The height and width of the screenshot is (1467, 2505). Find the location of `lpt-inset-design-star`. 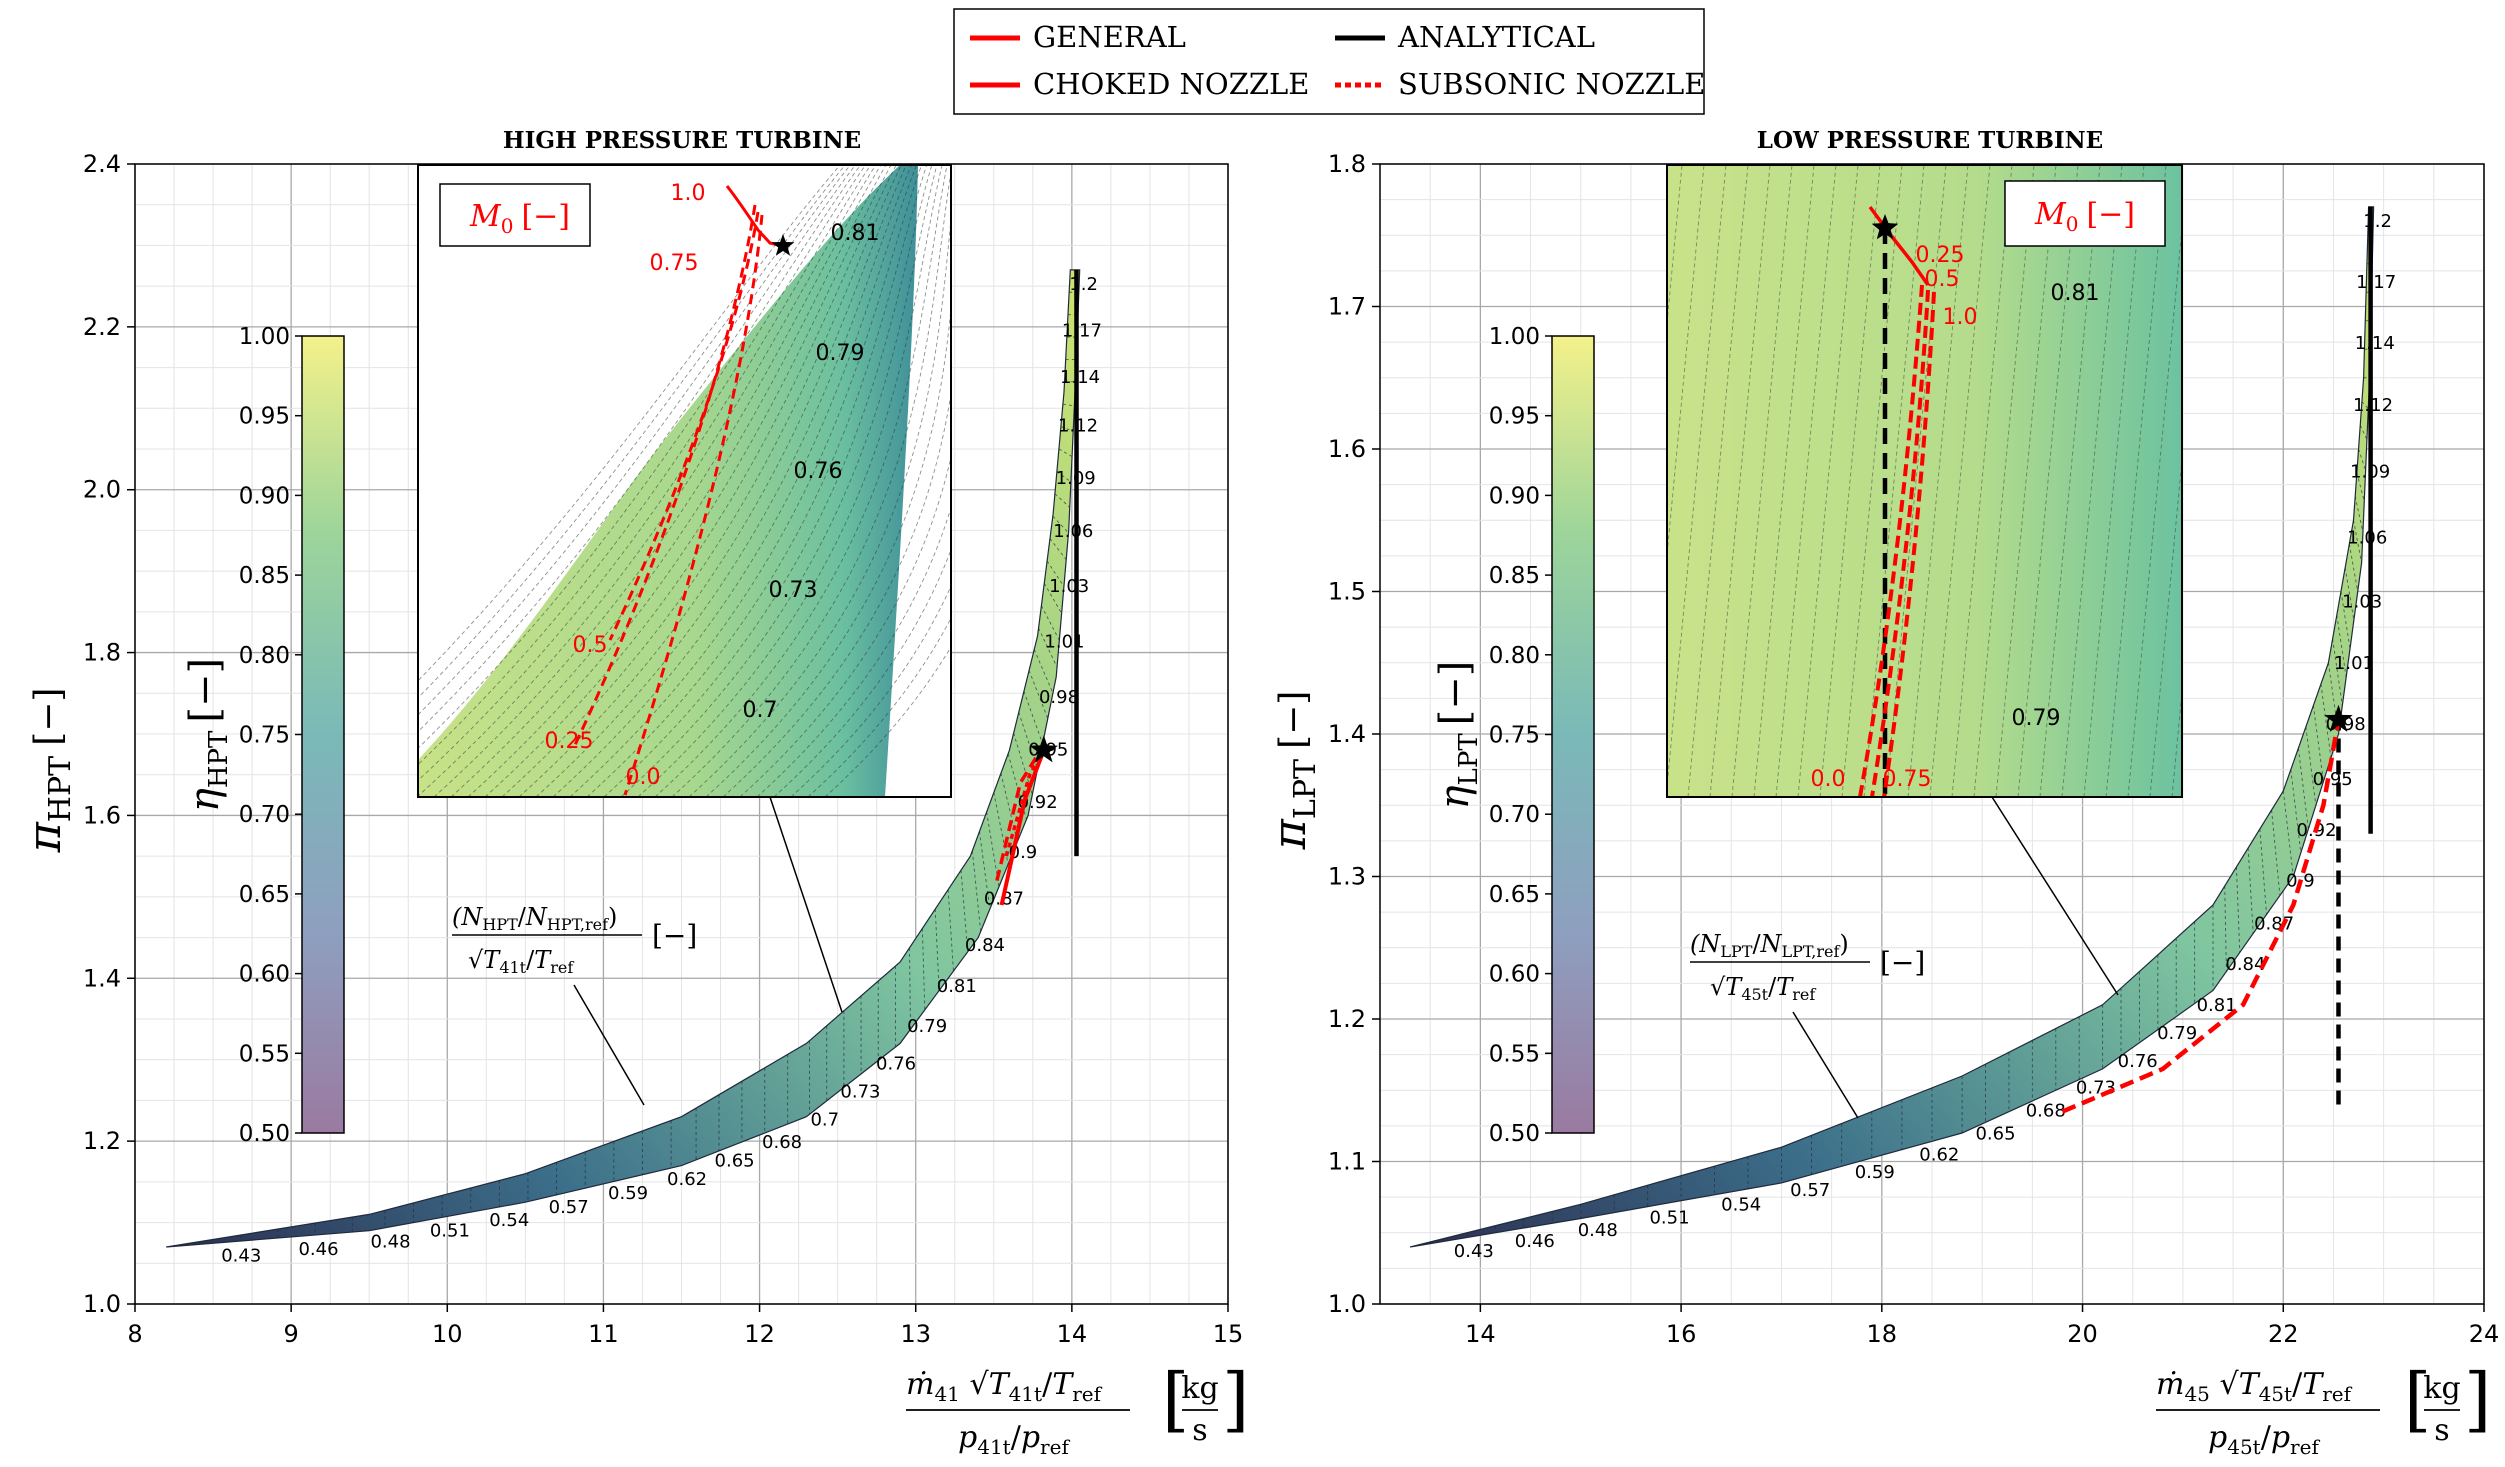

lpt-inset-design-star is located at coordinates (1885, 227).